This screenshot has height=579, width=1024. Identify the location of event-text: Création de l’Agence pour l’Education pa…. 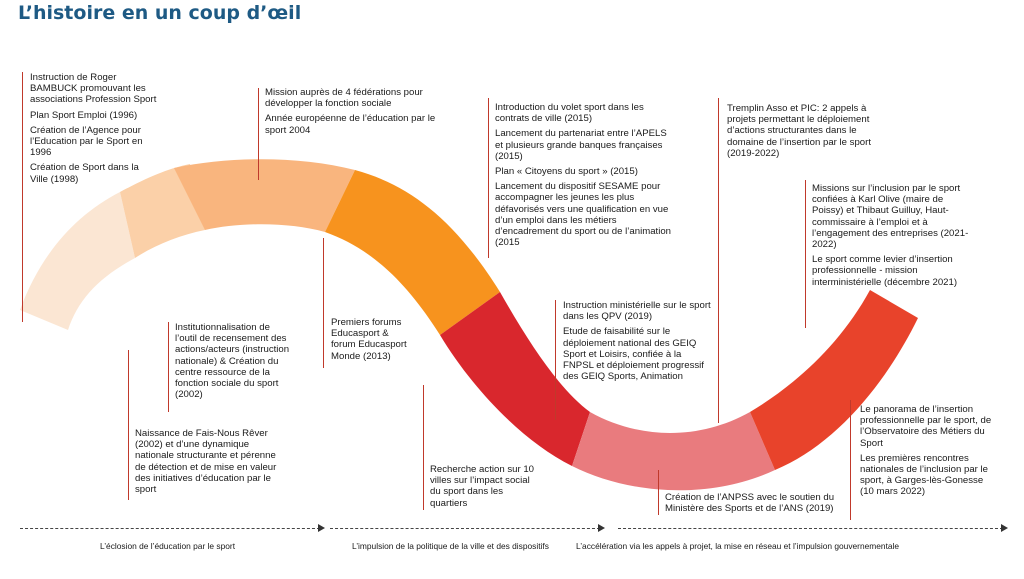
(86, 141).